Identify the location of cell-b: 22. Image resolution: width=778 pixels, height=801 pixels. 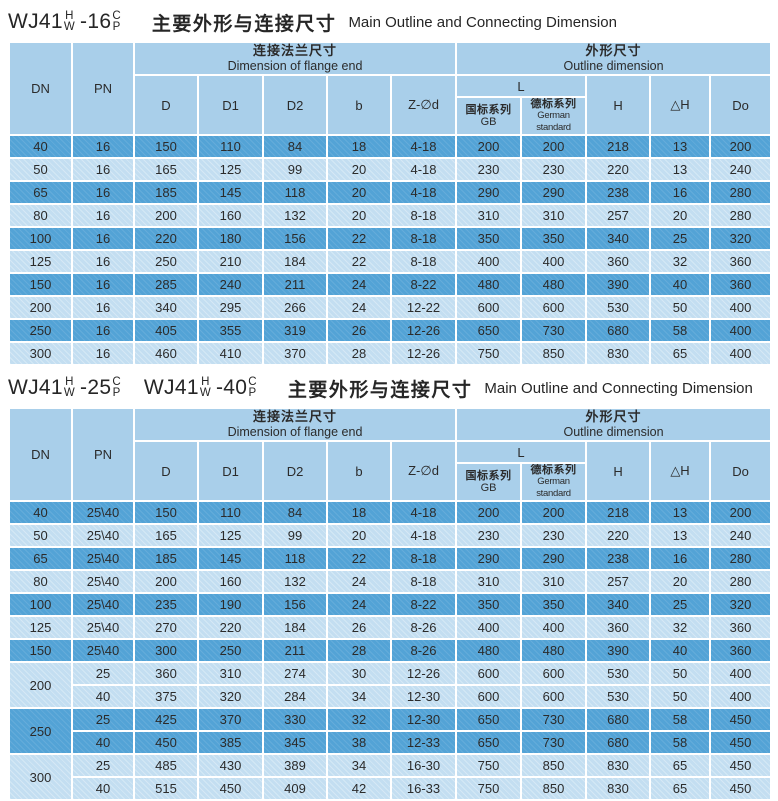
(359, 558).